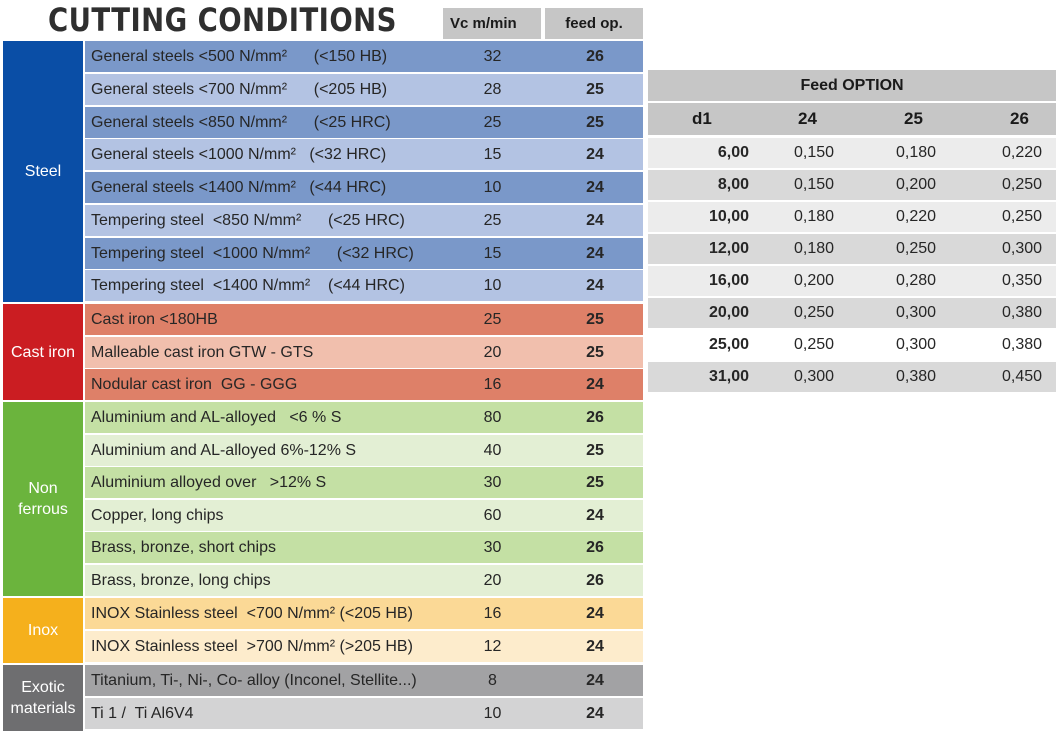  What do you see at coordinates (239, 154) in the screenshot?
I see `material-cell: General steels <1000 N/mm² (<32 HRC)` at bounding box center [239, 154].